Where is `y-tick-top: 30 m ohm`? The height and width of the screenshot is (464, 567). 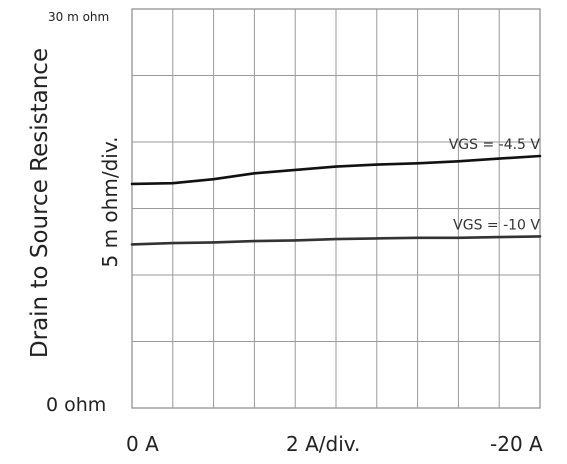 y-tick-top: 30 m ohm is located at coordinates (79, 17).